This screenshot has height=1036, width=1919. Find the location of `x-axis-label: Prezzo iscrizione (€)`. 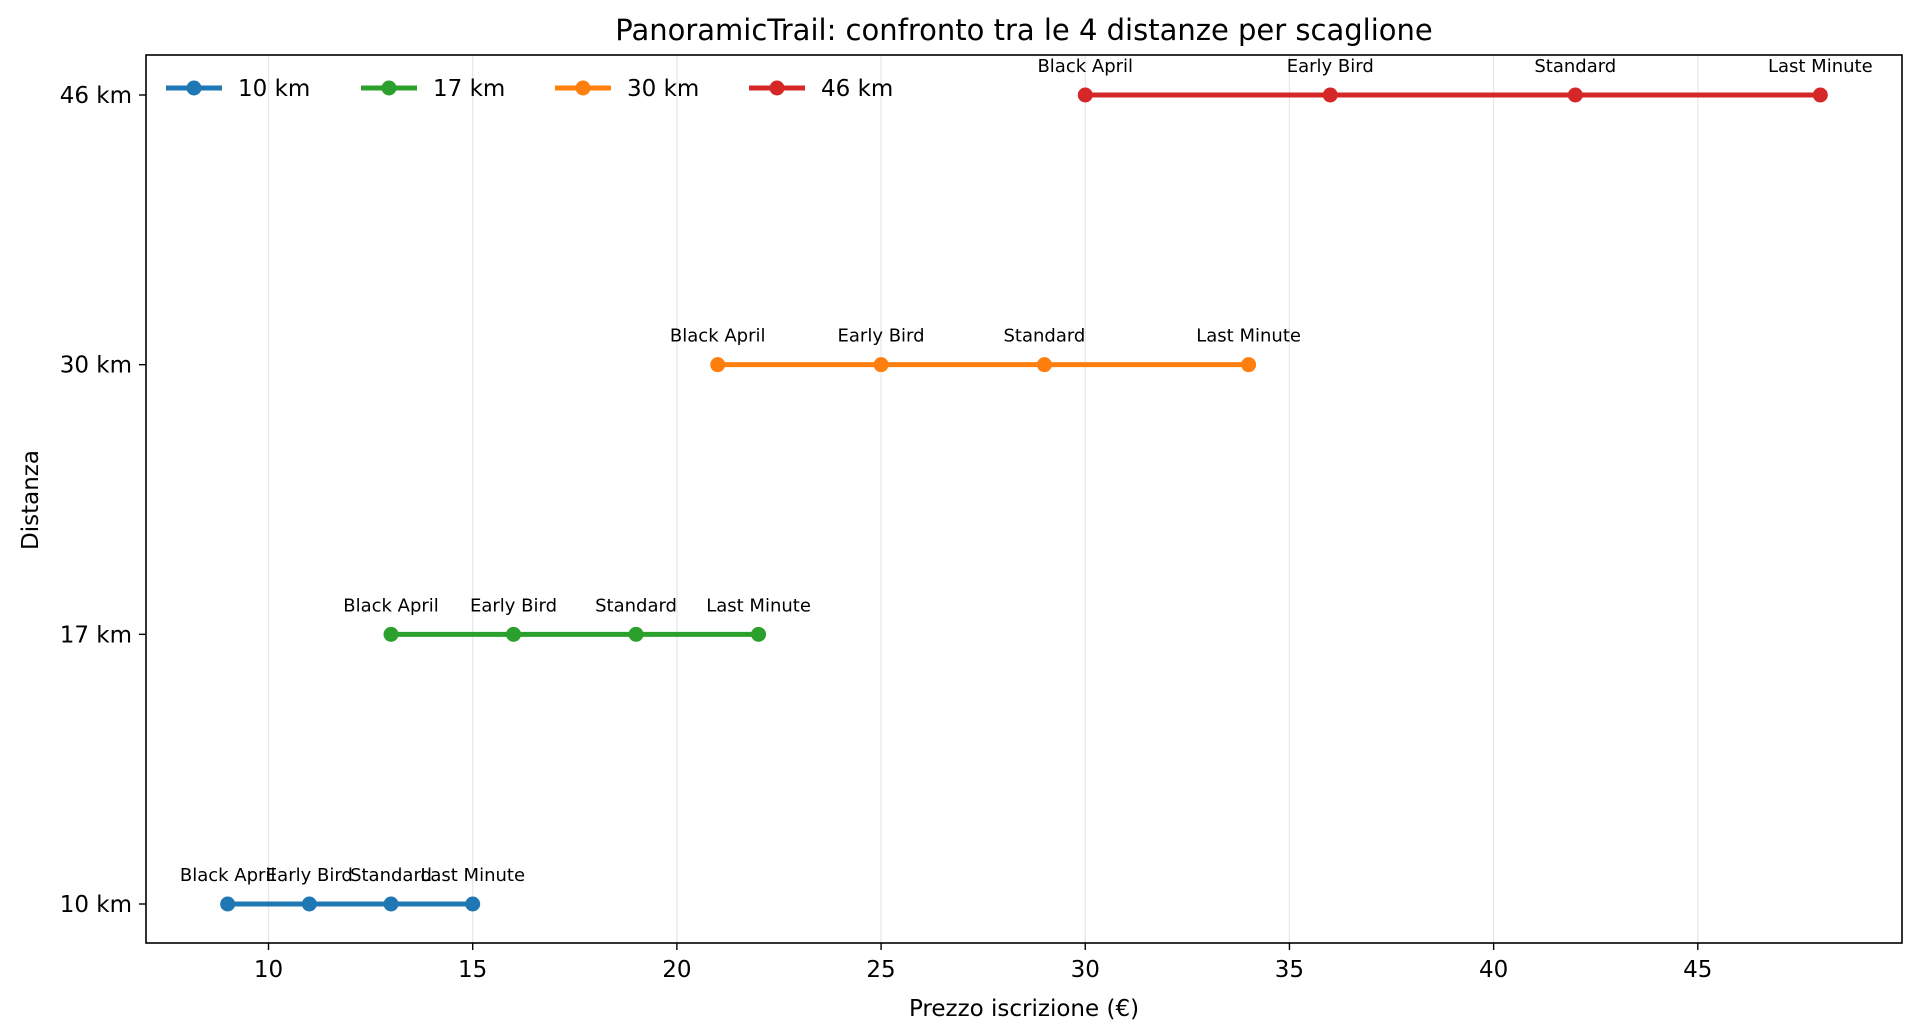

x-axis-label: Prezzo iscrizione (€) is located at coordinates (1024, 1009).